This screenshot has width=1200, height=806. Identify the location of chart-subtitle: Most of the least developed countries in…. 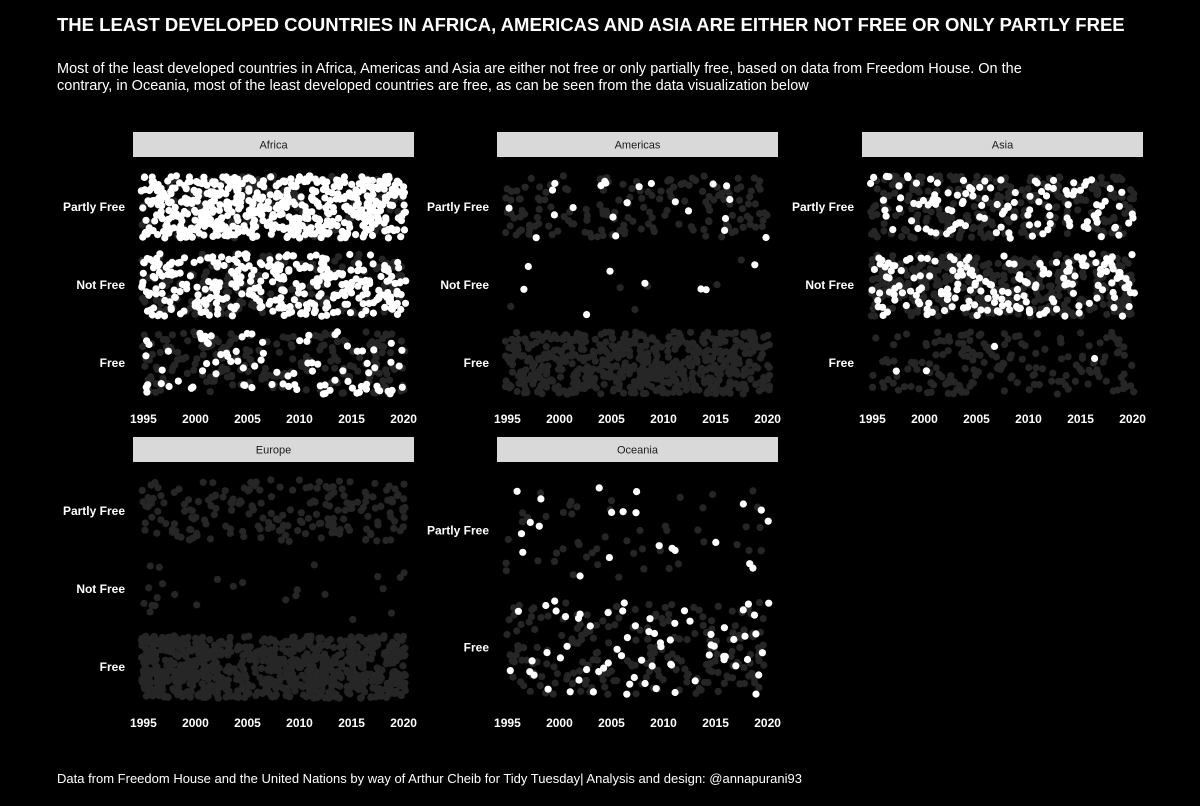
(539, 77).